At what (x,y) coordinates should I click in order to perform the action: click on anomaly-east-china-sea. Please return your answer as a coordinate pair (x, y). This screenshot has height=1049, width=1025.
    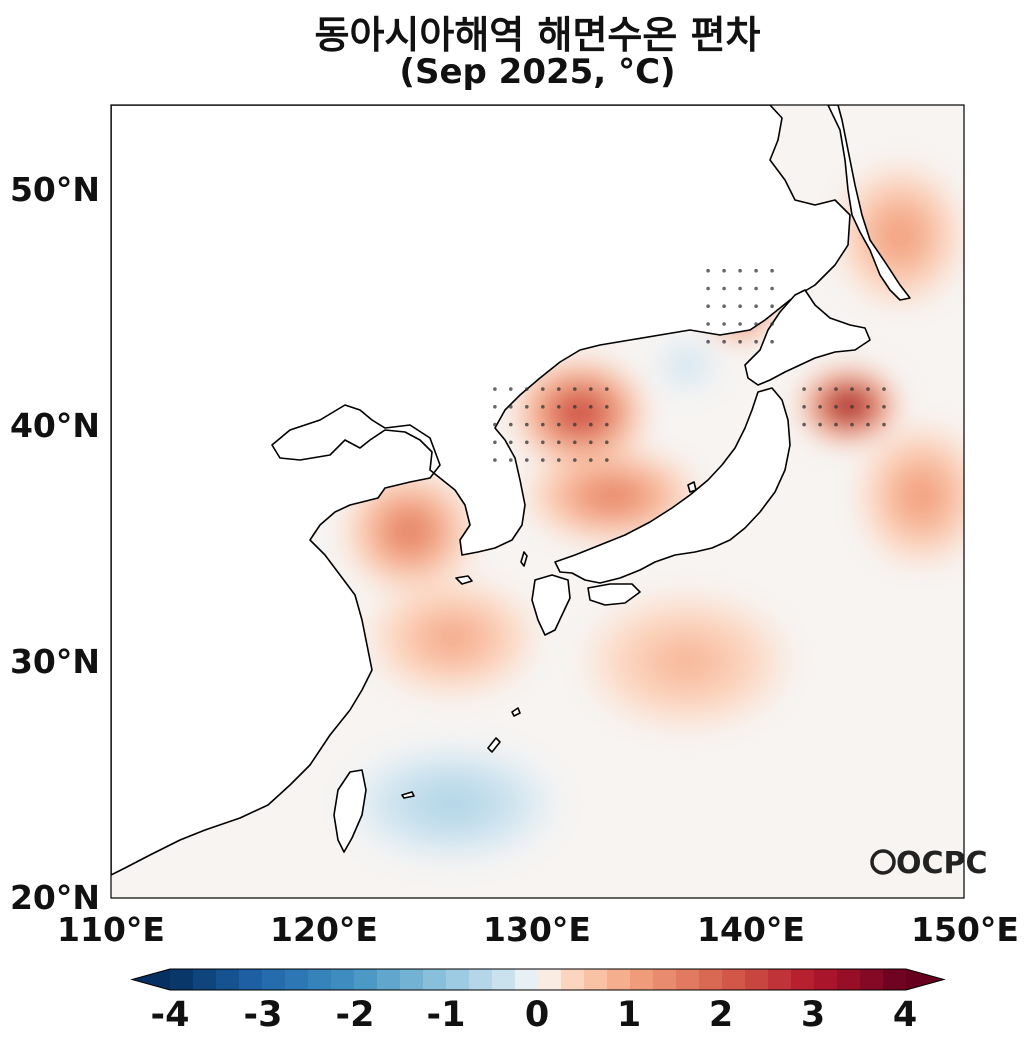
    Looking at the image, I should click on (452, 637).